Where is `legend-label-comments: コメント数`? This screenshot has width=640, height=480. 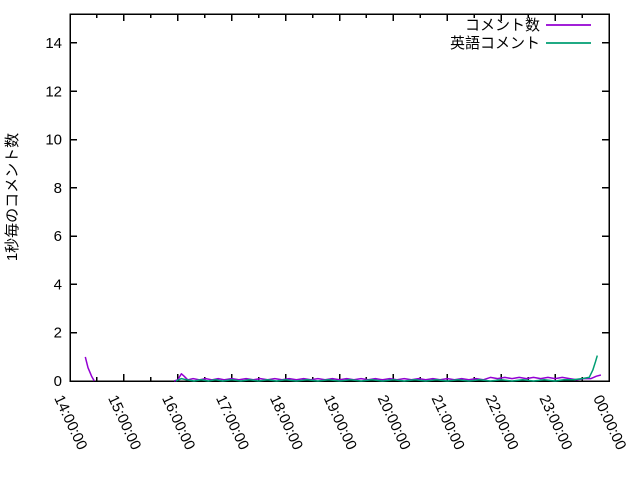 legend-label-comments: コメント数 is located at coordinates (502, 25).